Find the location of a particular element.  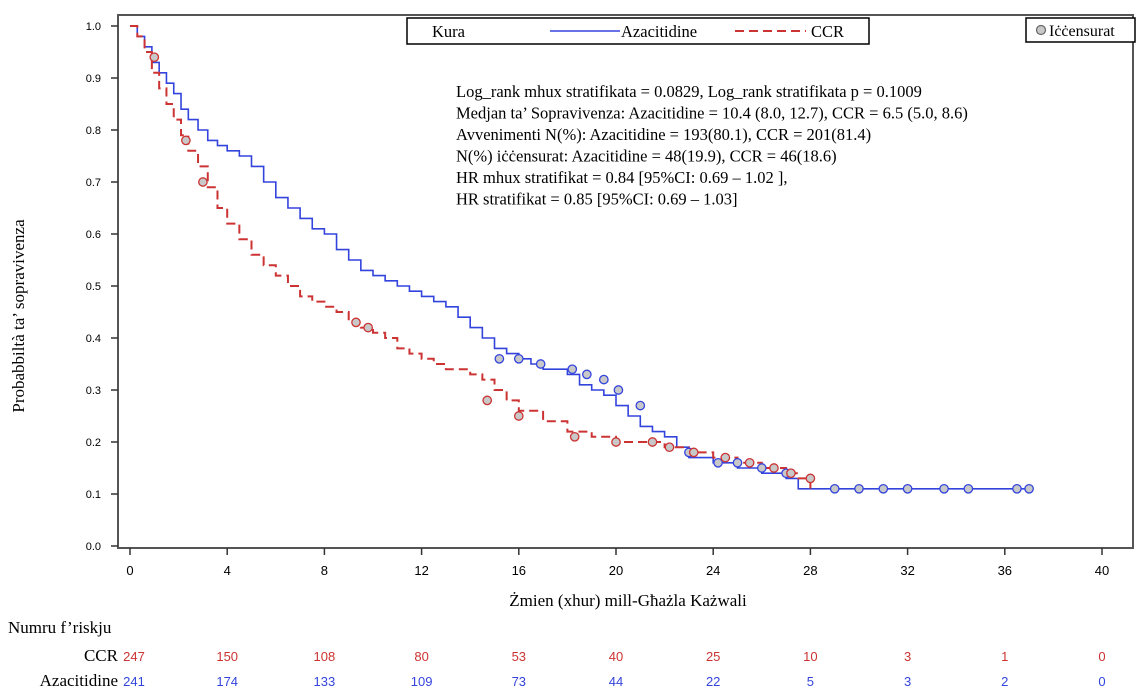

y-tick-label: 0.1 is located at coordinates (93, 495).